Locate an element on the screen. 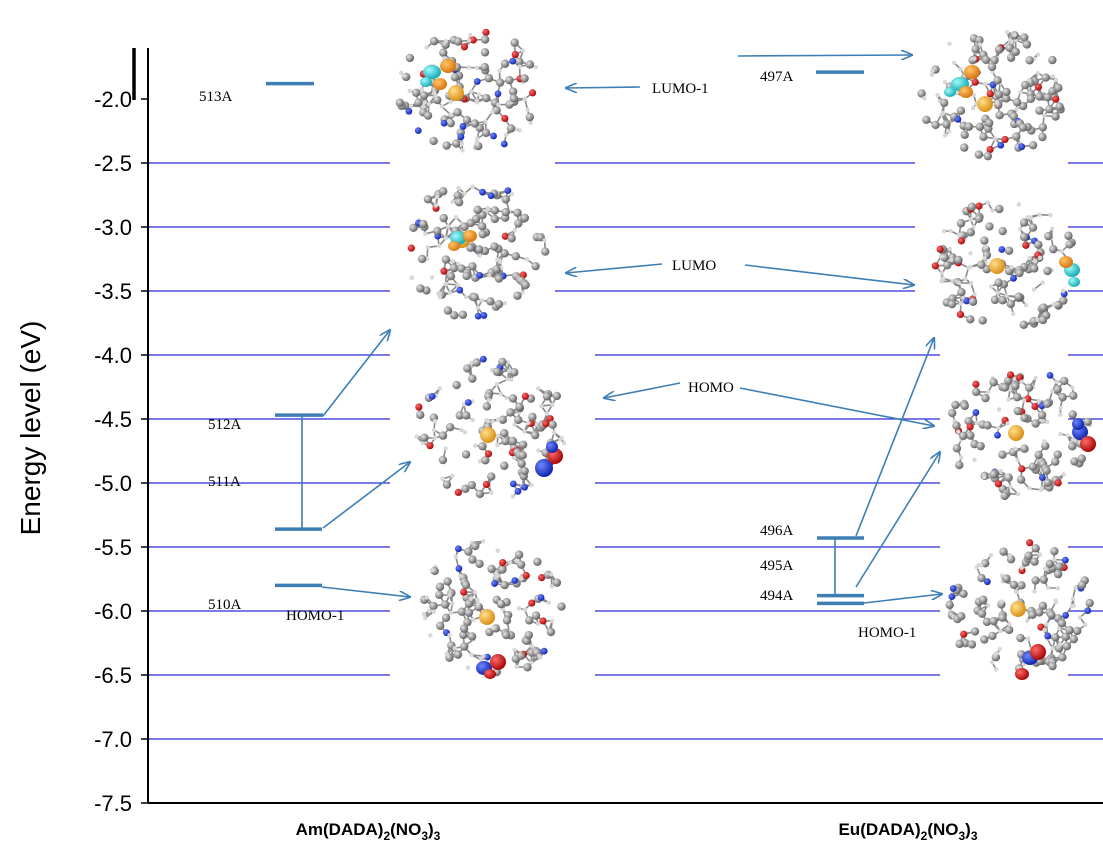 The height and width of the screenshot is (849, 1103). level-label-511A: 511A is located at coordinates (224, 482).